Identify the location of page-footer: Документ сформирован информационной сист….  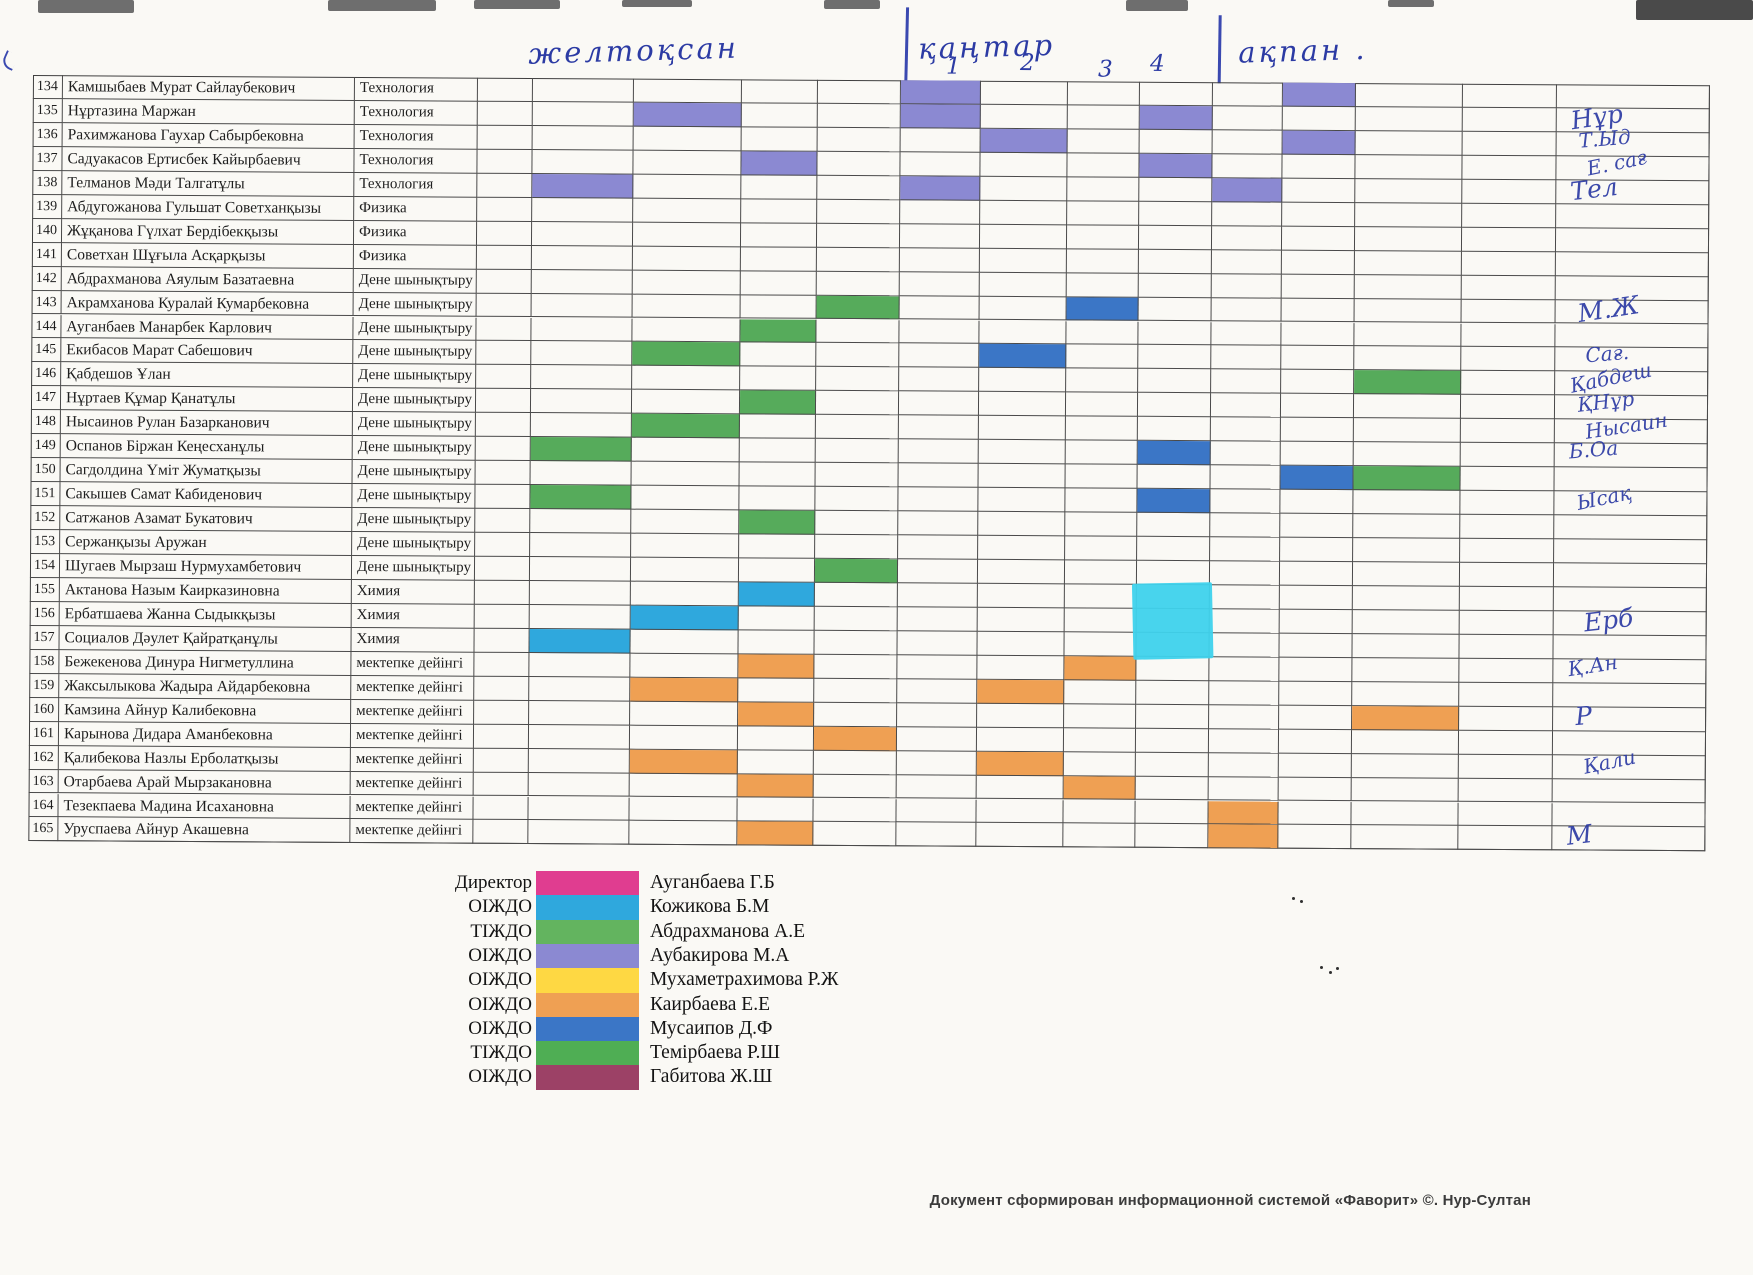
(1230, 1200).